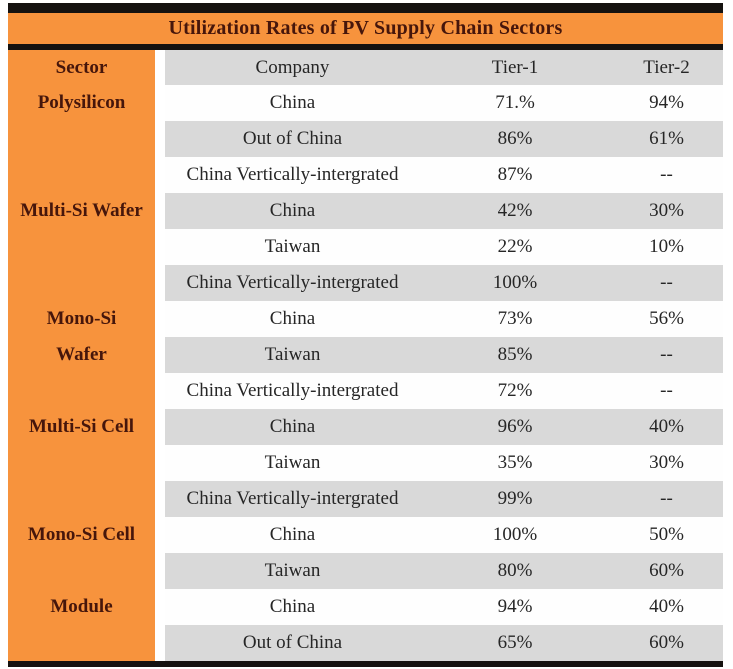  Describe the element at coordinates (365, 47) in the screenshot. I see `title-divider-rule` at that location.